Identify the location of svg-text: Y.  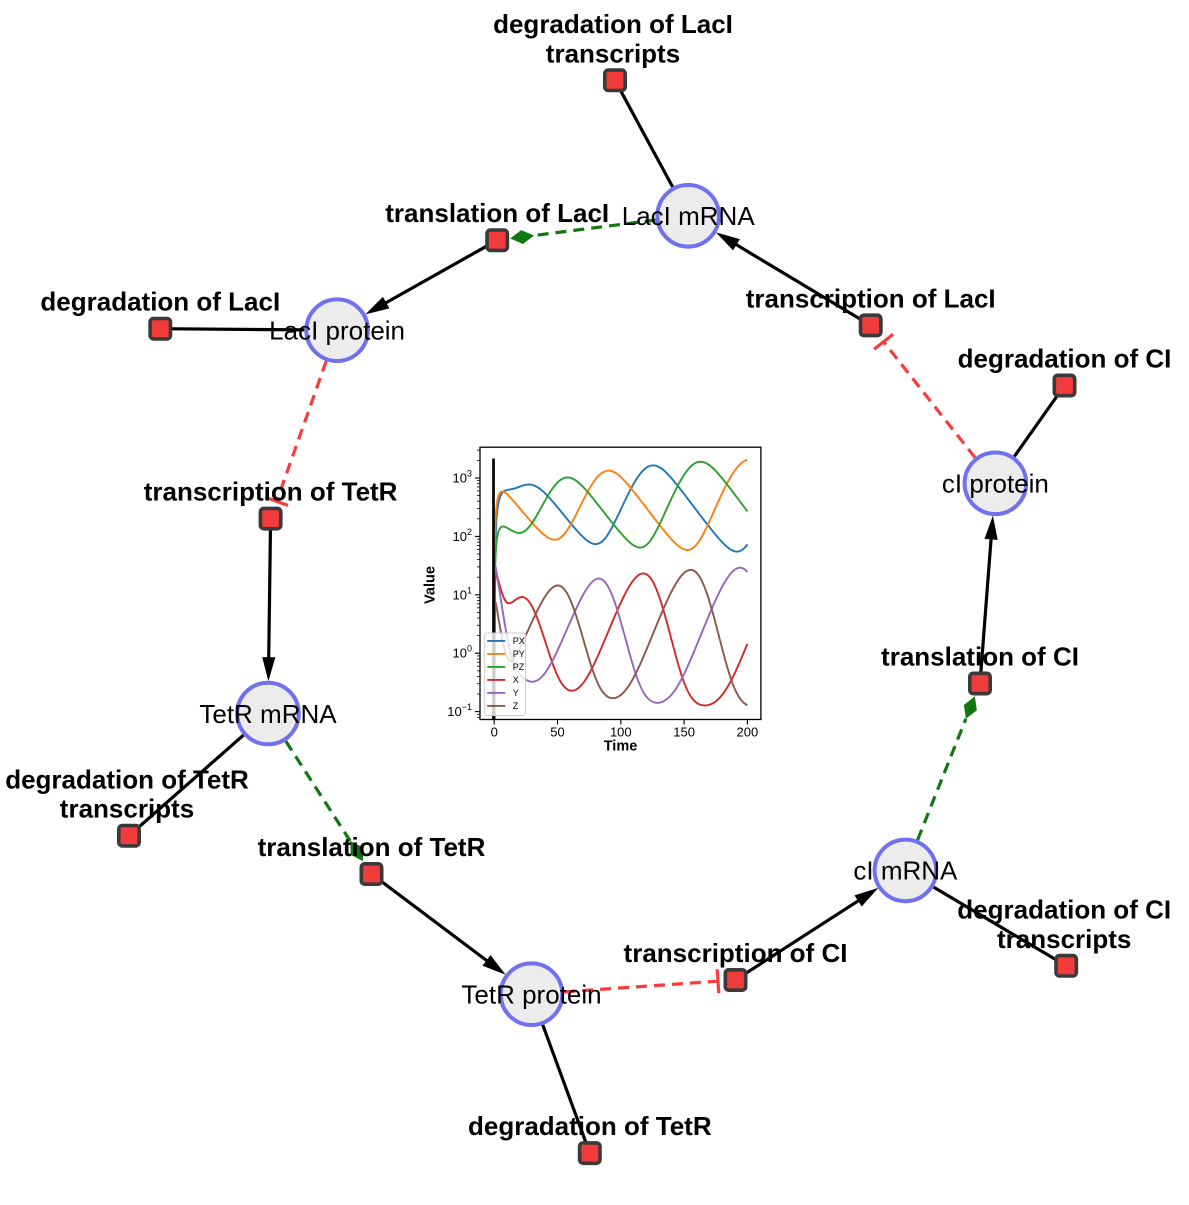
(516, 693).